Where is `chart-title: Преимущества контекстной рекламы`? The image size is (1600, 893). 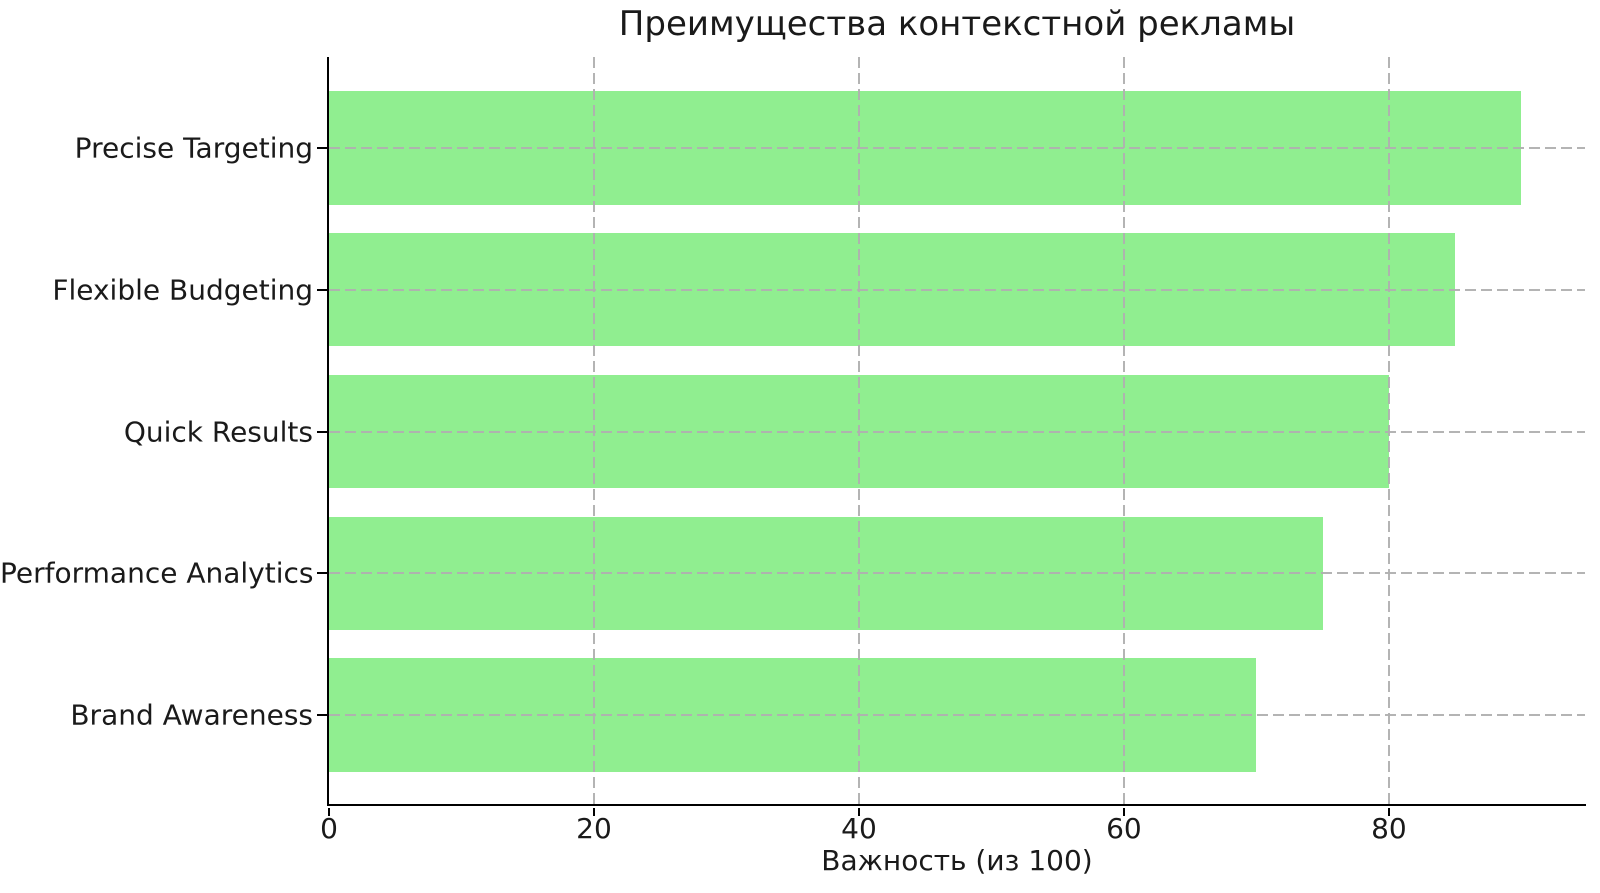
chart-title: Преимущества контекстной рекламы is located at coordinates (957, 24).